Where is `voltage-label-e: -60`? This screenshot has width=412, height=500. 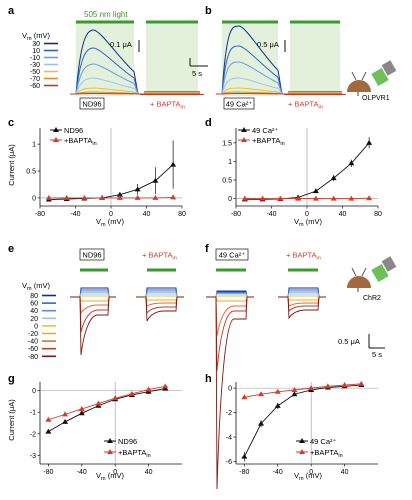 voltage-label-e: -60 is located at coordinates (33, 349).